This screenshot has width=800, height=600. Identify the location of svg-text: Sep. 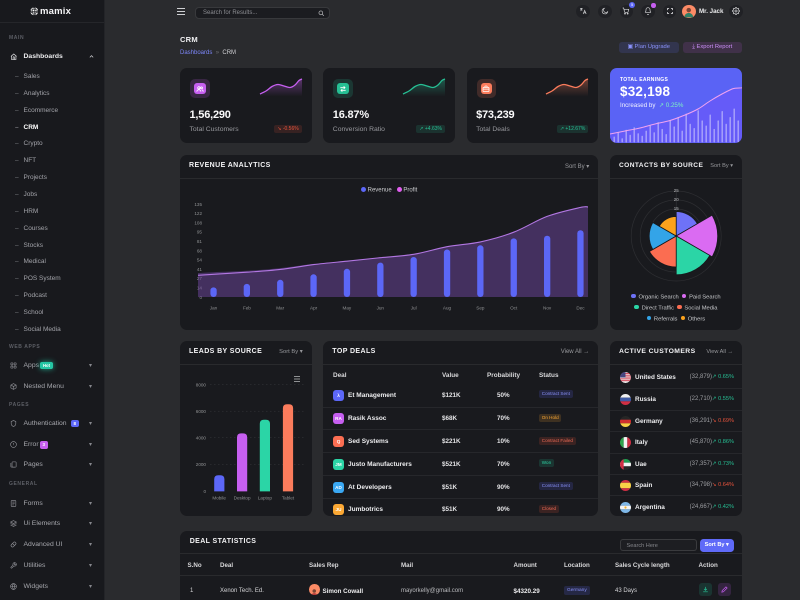
(480, 308).